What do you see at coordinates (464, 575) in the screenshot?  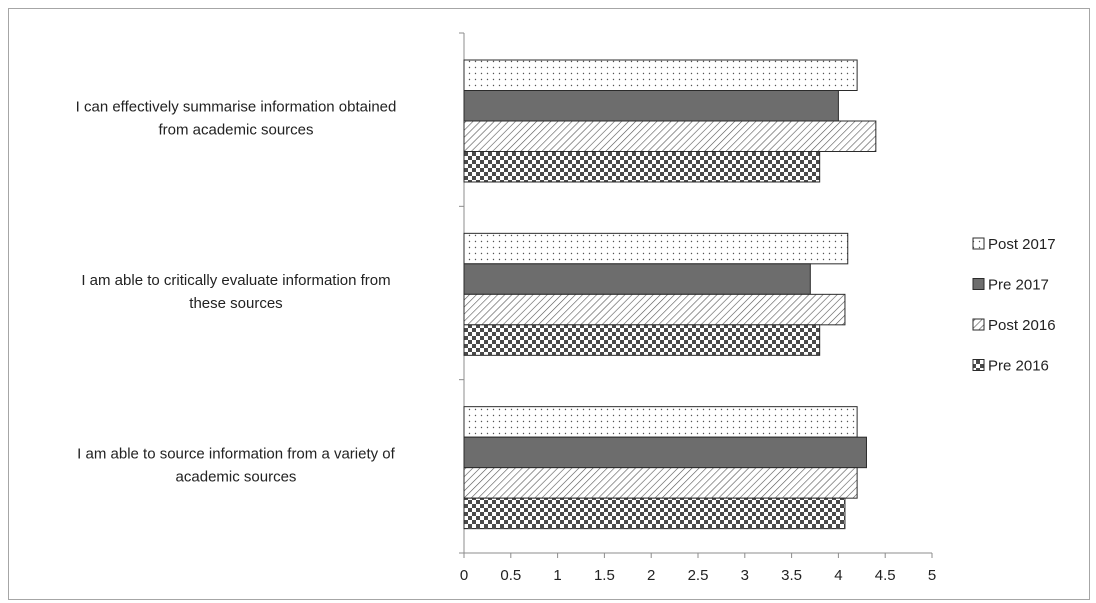 I see `x-tick-label: 0` at bounding box center [464, 575].